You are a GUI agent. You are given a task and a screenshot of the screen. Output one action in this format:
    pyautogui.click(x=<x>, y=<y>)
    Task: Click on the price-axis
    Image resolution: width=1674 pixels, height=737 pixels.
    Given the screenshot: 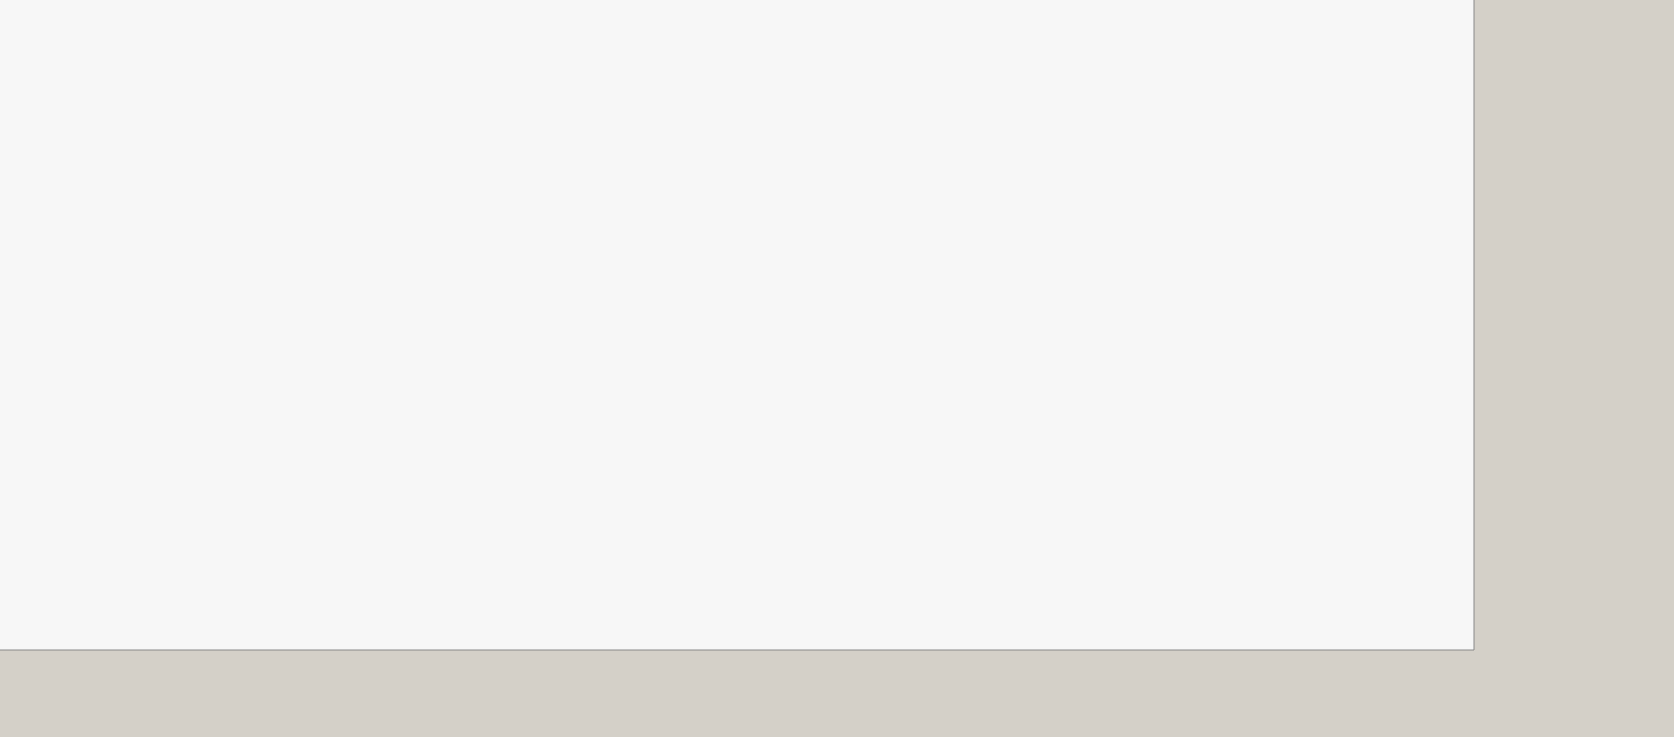 What is the action you would take?
    pyautogui.click(x=1574, y=368)
    